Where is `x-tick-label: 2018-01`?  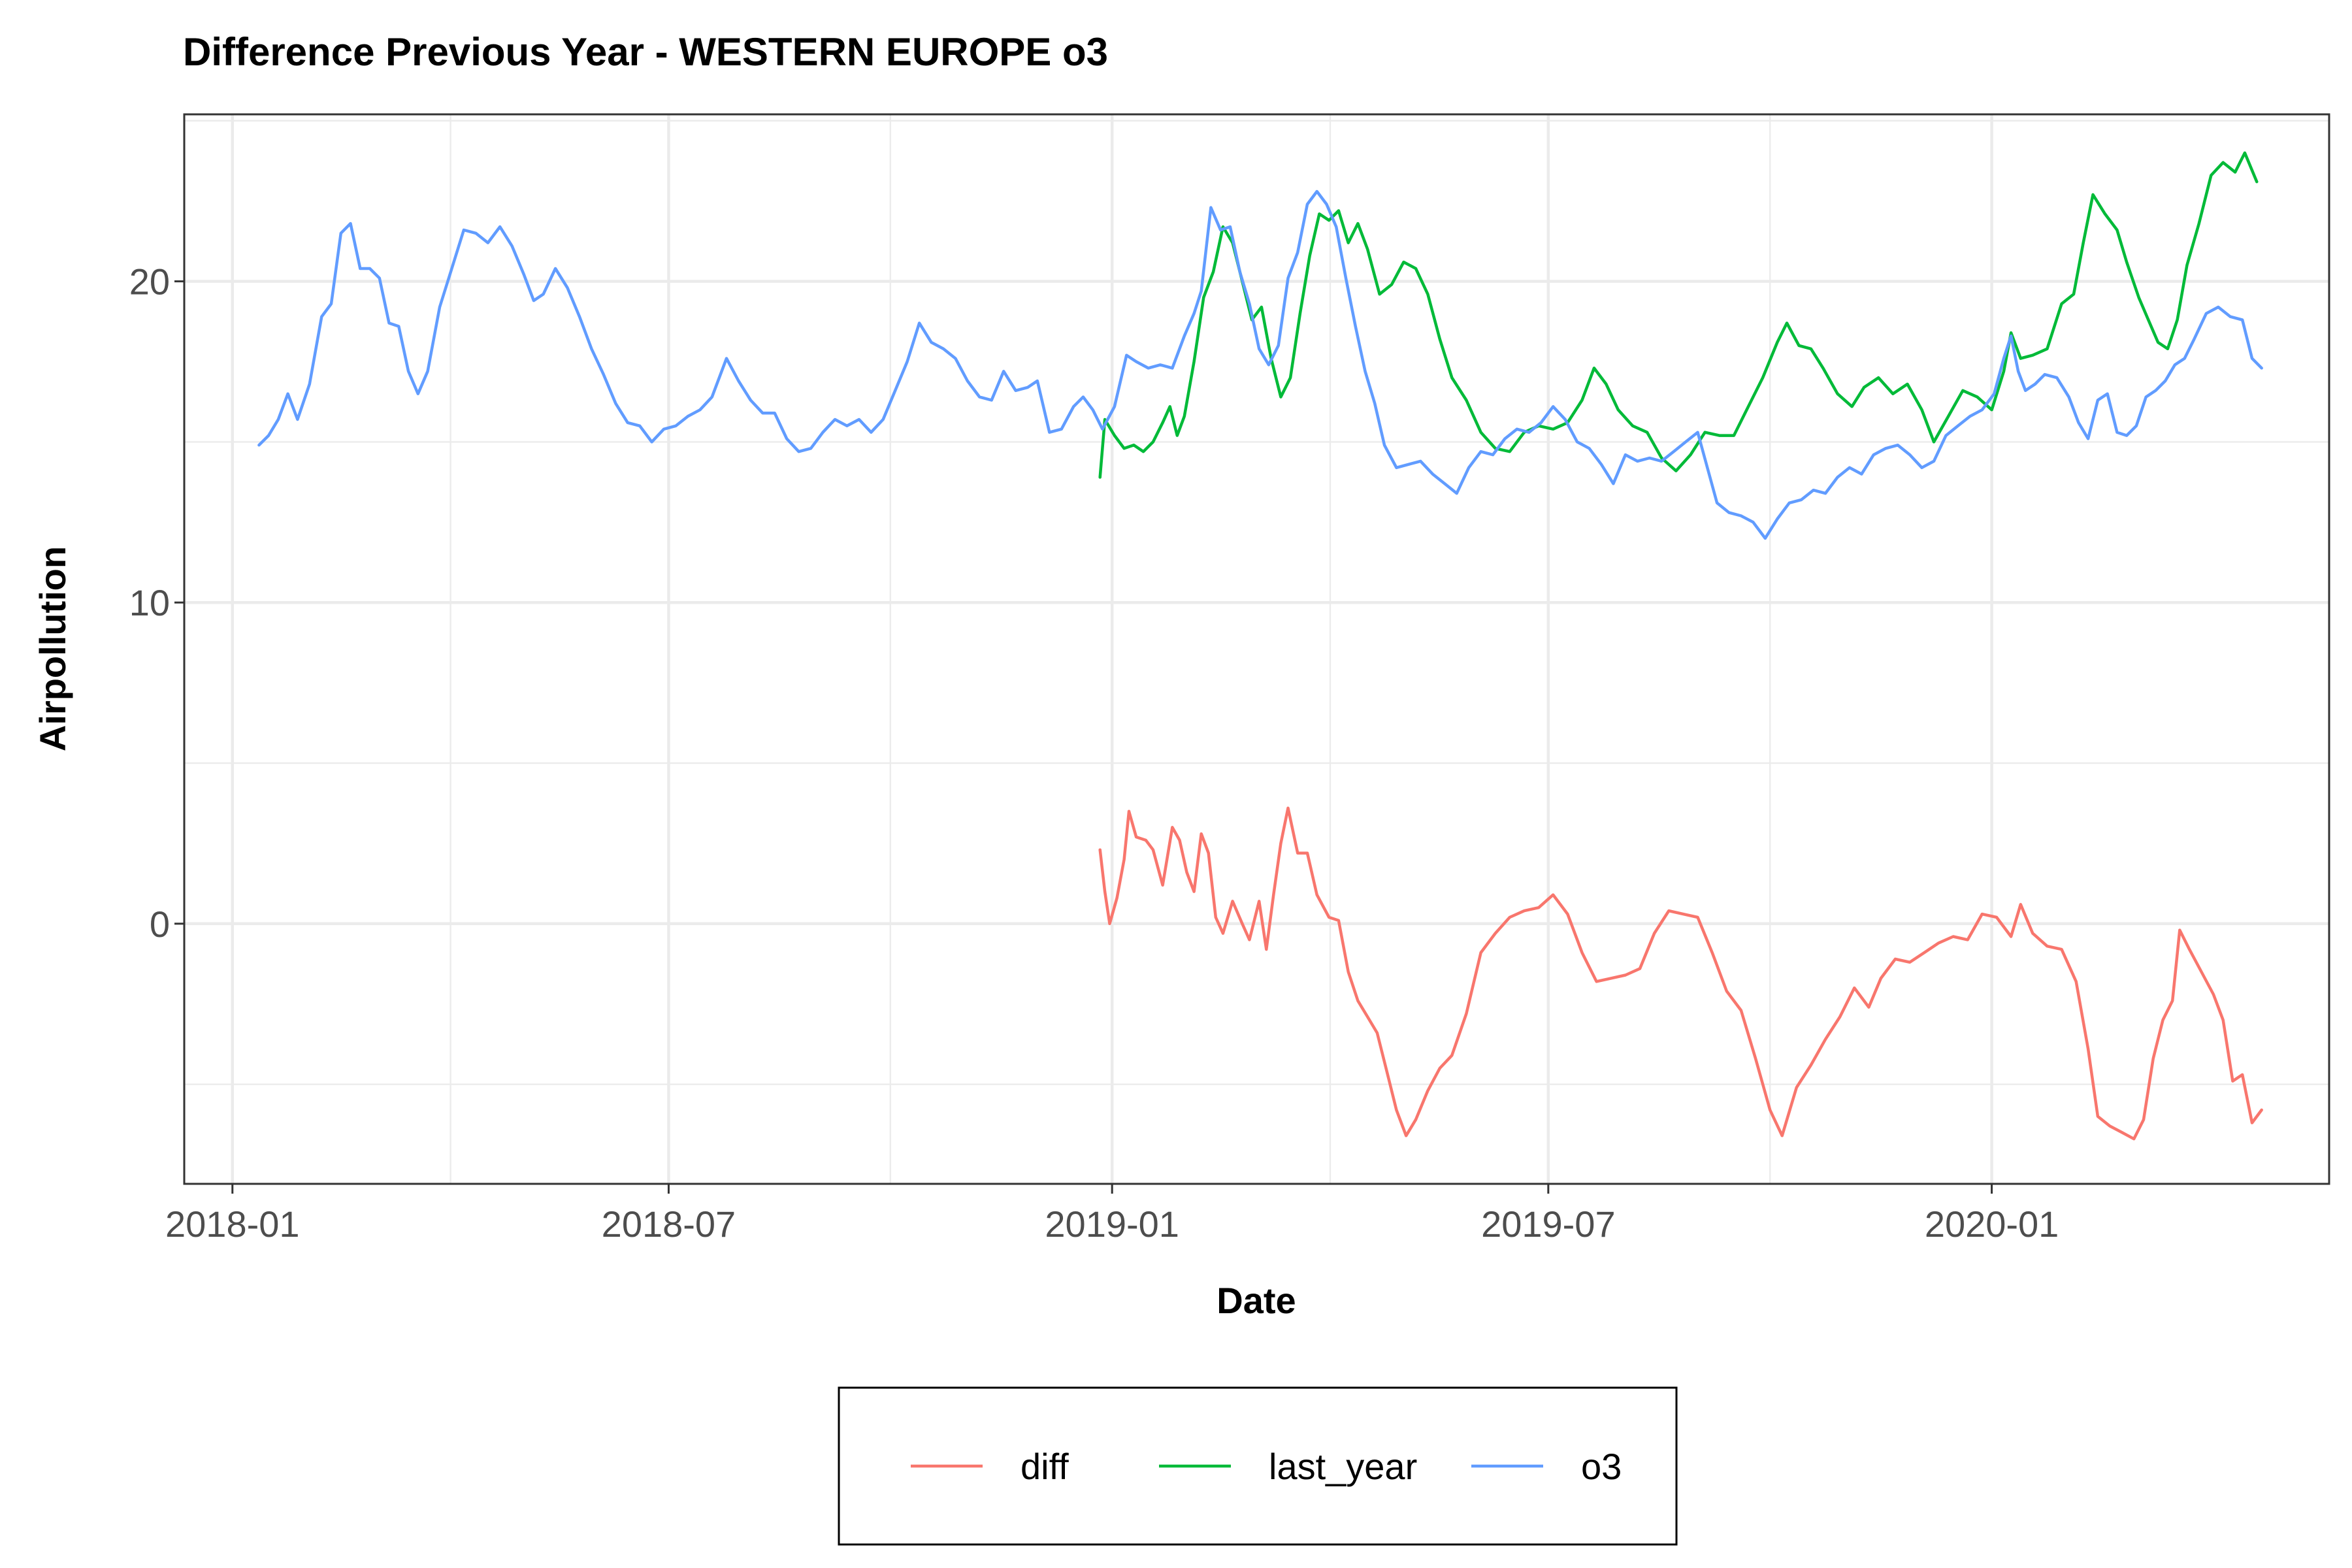 x-tick-label: 2018-01 is located at coordinates (232, 1224).